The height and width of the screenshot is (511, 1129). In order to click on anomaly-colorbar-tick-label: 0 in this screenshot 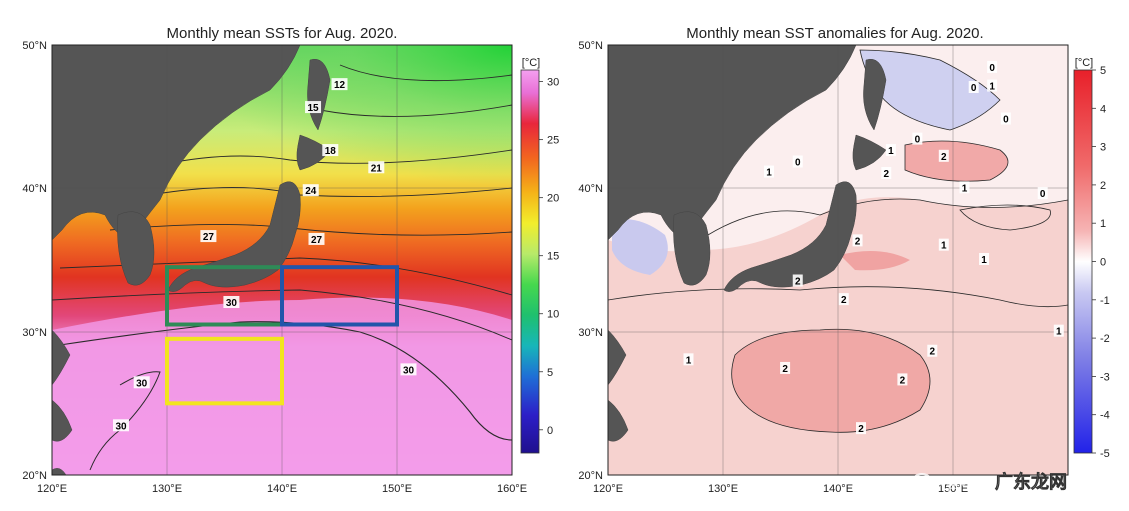, I will do `click(1103, 263)`.